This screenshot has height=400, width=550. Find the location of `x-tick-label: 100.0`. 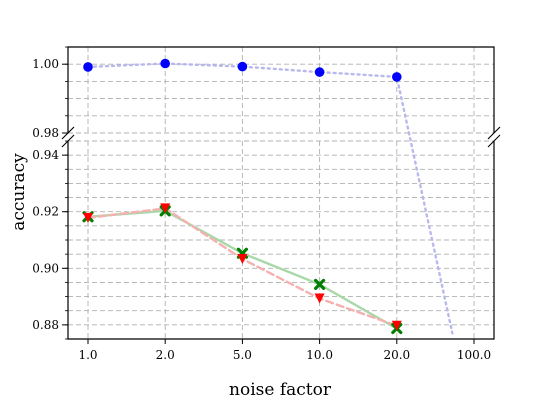

x-tick-label: 100.0 is located at coordinates (474, 355).